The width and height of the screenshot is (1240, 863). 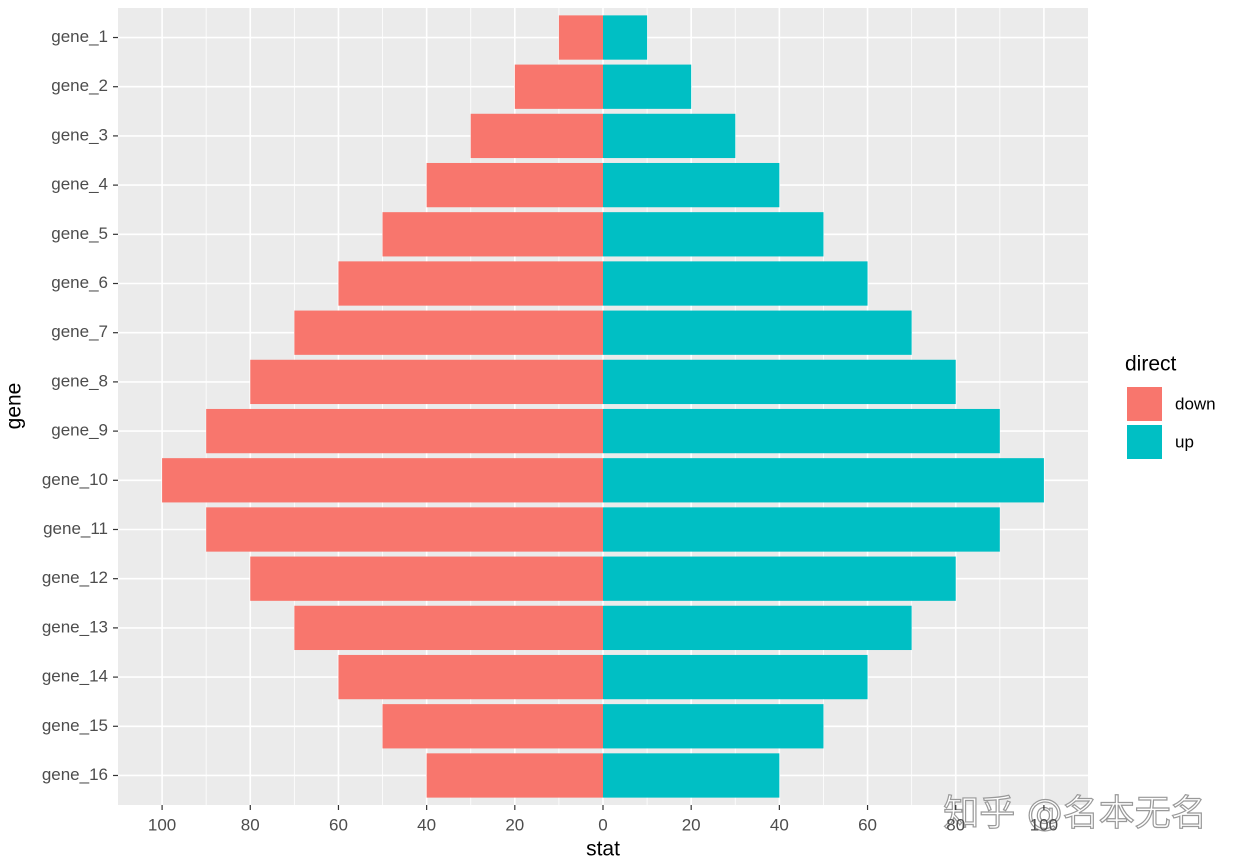 I want to click on y-tick-label: gene_5, so click(x=79, y=233).